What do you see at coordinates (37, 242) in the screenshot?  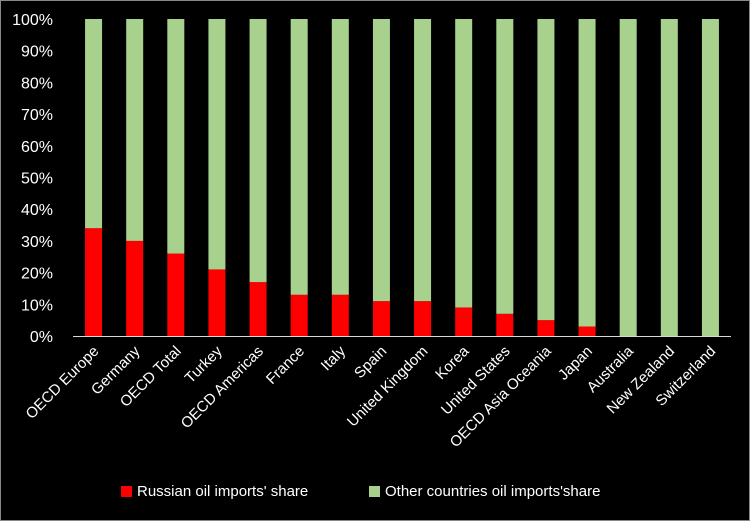 I see `y-tick-label: 30%` at bounding box center [37, 242].